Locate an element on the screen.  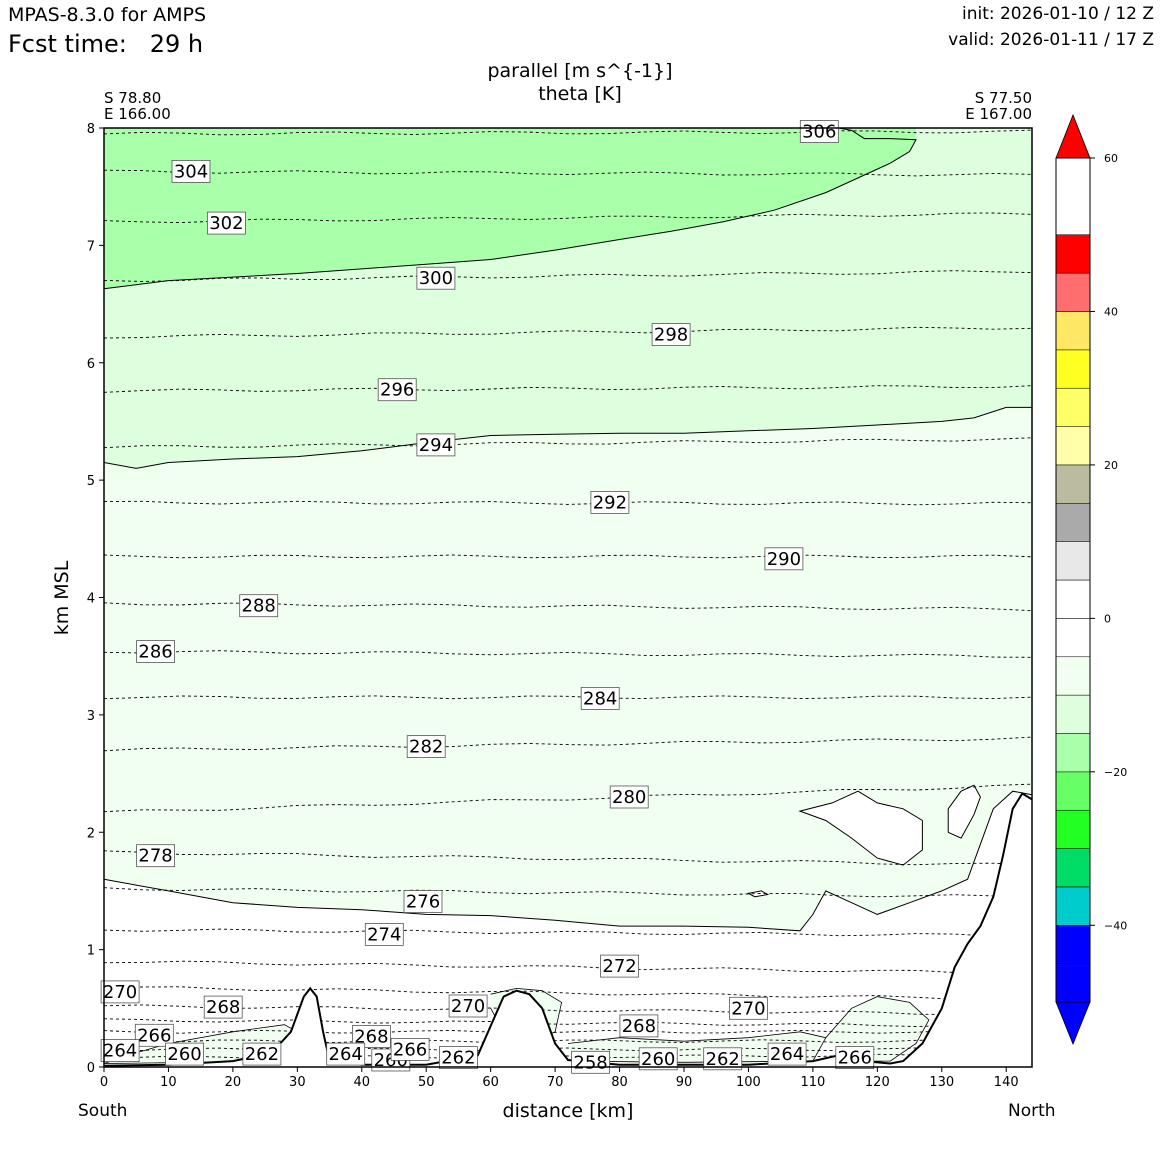
theta-label: 292 is located at coordinates (610, 502).